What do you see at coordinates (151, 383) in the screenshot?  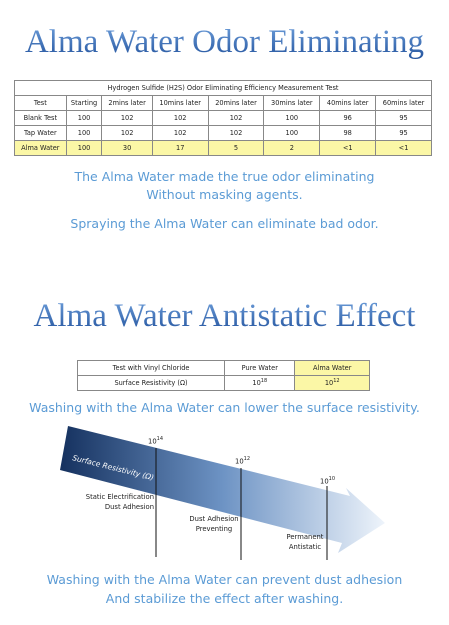 I see `cell: Surface Resistivity (Ω)` at bounding box center [151, 383].